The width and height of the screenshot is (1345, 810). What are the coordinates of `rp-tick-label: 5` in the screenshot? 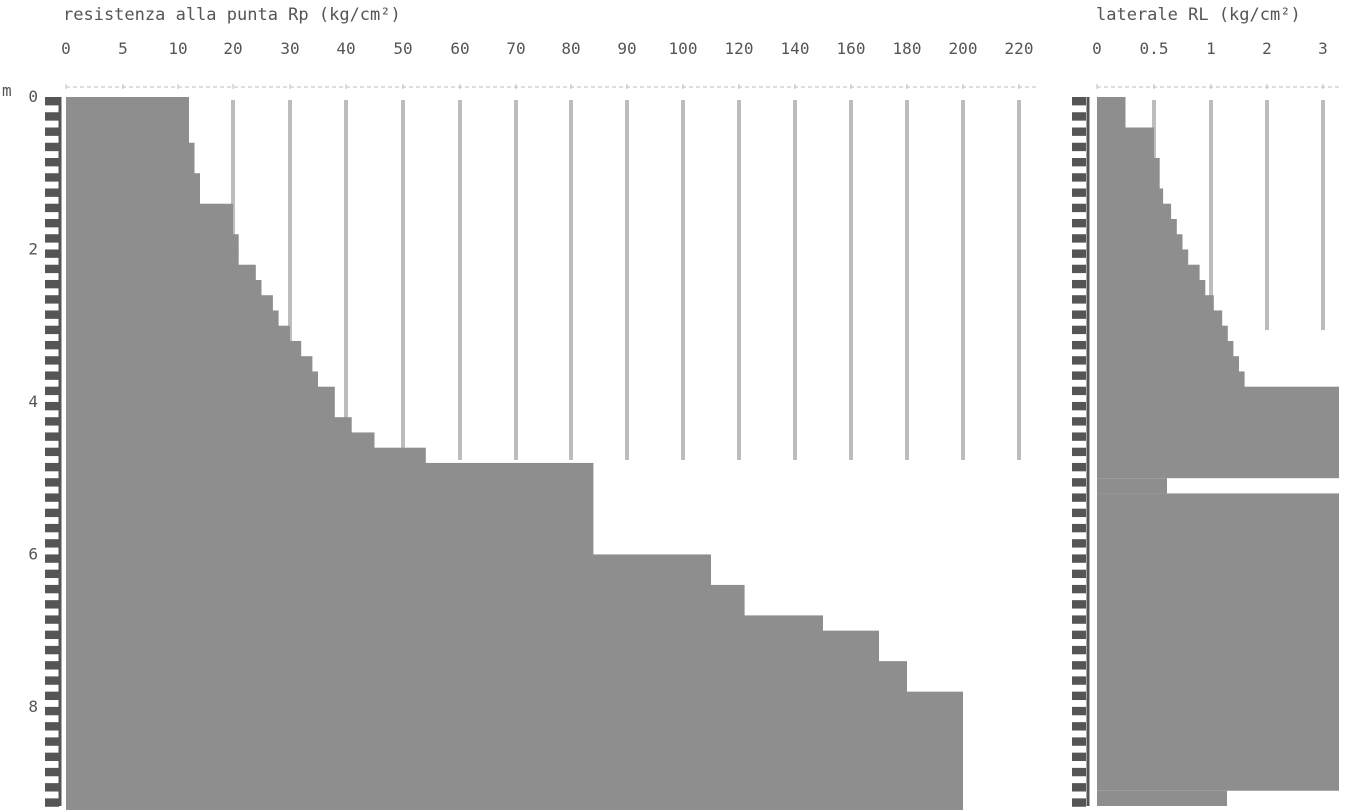 It's located at (123, 48).